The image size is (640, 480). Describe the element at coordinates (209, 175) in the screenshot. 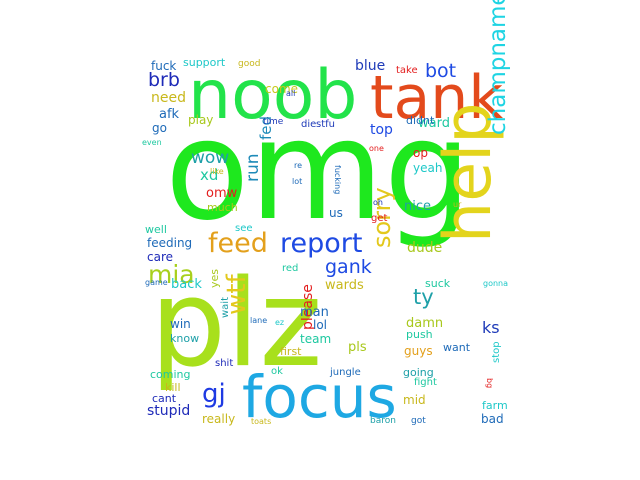

I see `word-xd: xd` at that location.